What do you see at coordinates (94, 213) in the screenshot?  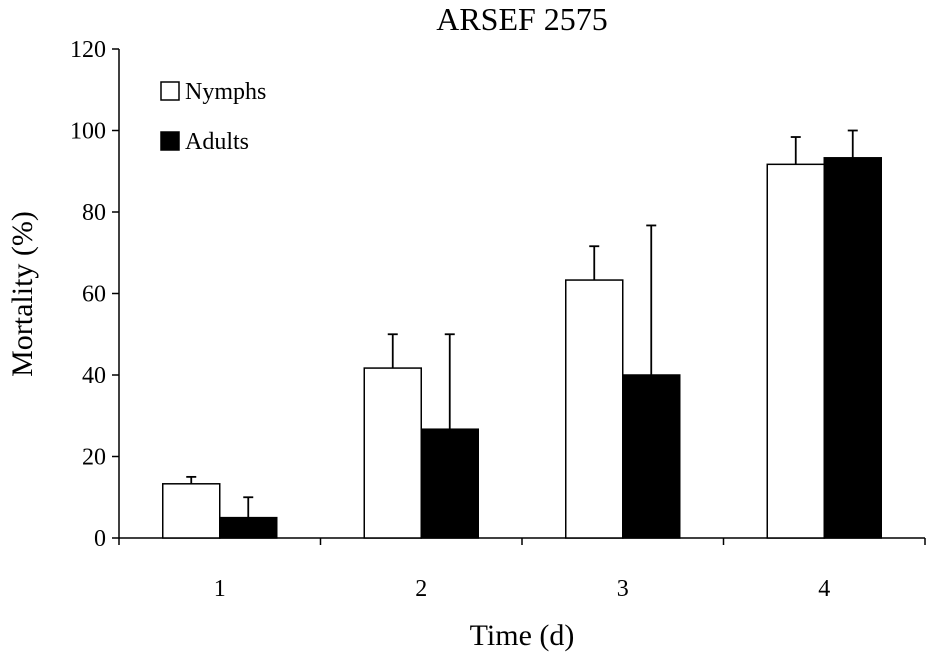 I see `y-tick-label: 80` at bounding box center [94, 213].